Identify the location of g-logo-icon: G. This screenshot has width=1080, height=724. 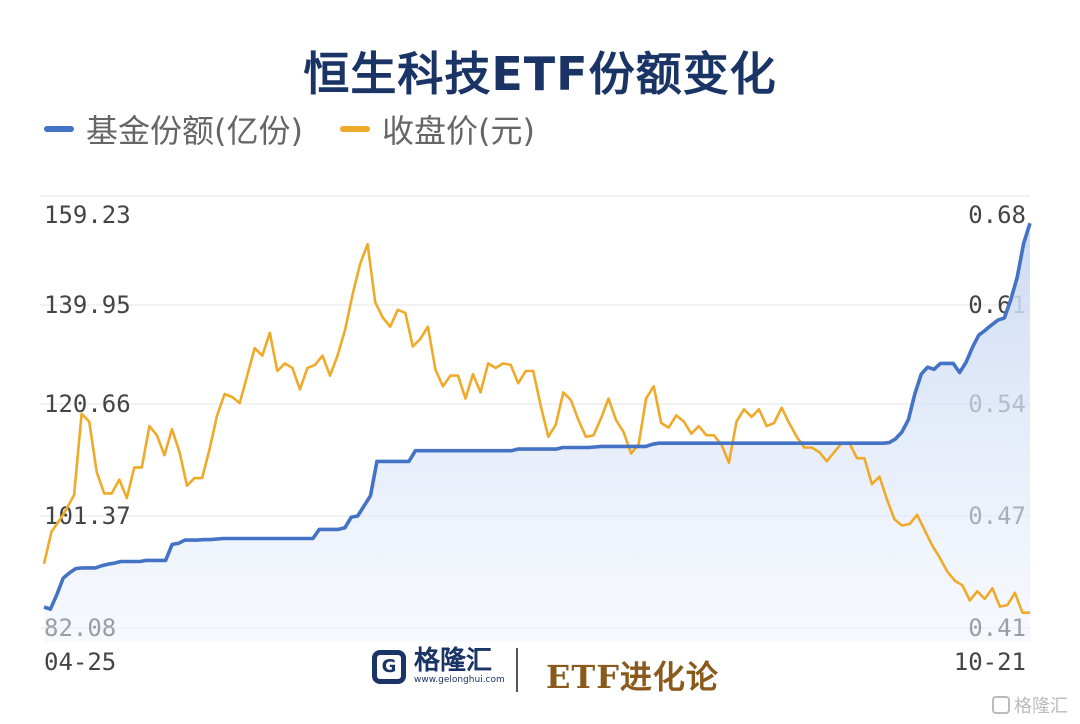
(389, 666).